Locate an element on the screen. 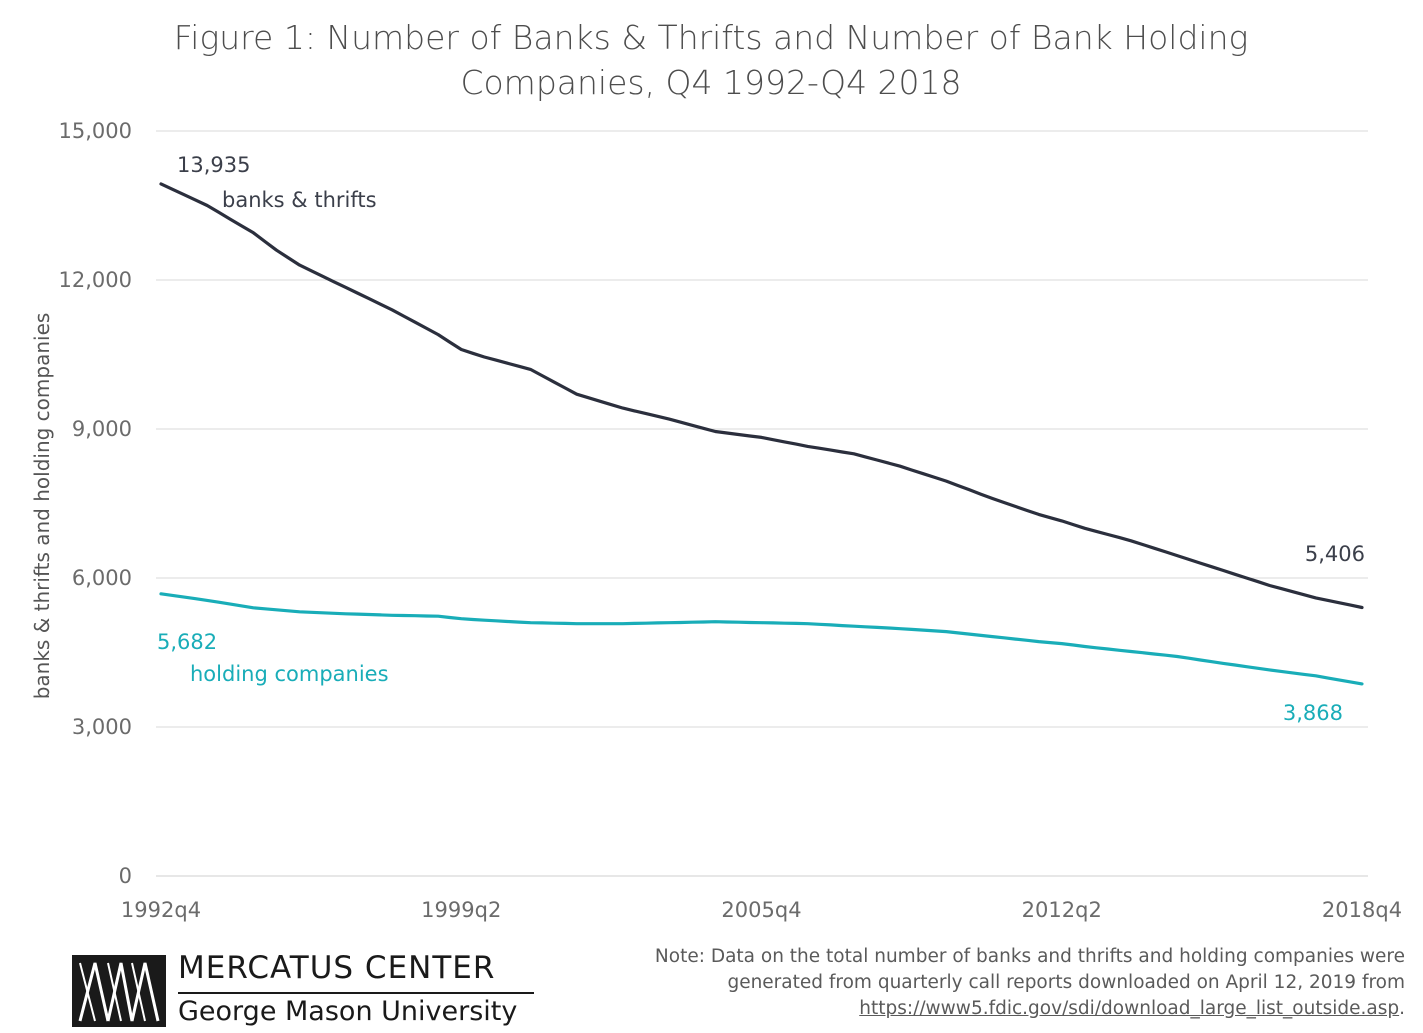  annotation-label: banks & thrifts is located at coordinates (299, 200).